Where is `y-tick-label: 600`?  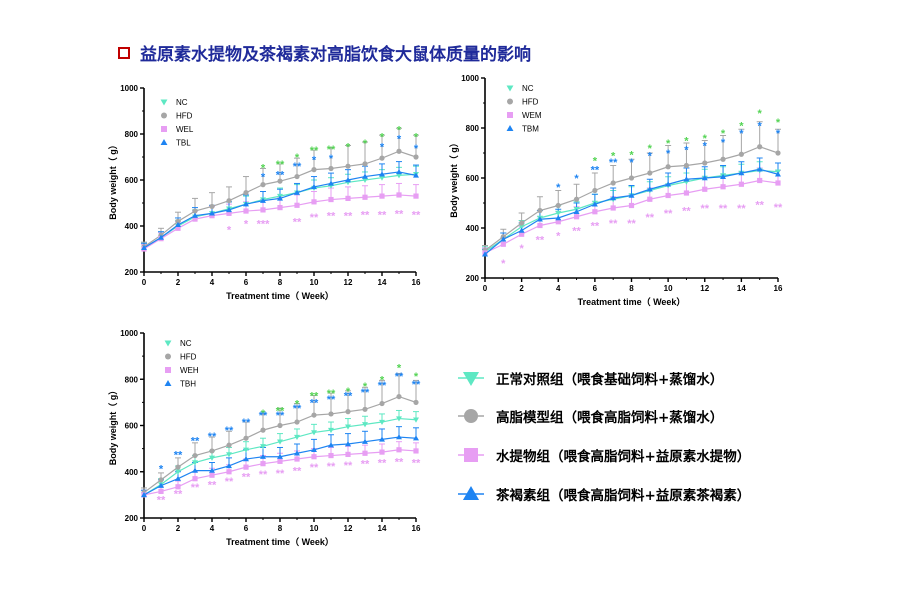 y-tick-label: 600 is located at coordinates (132, 426).